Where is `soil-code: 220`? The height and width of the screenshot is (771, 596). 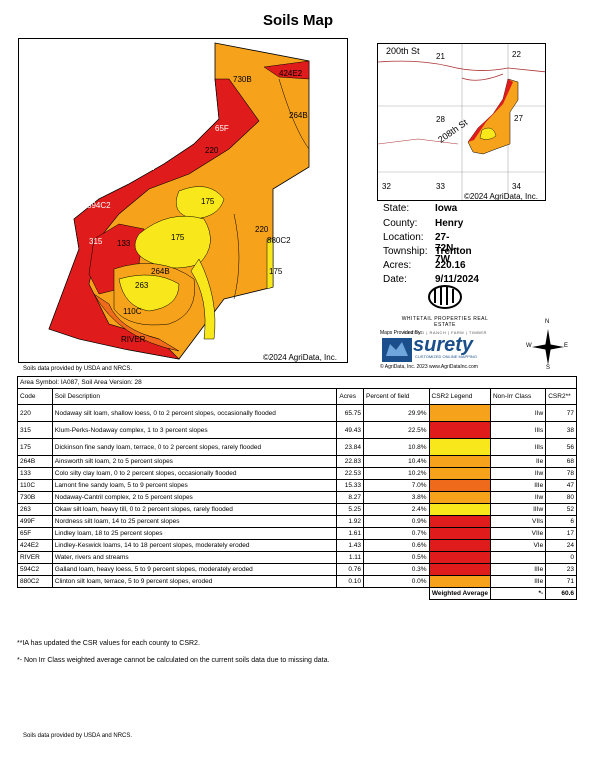
soil-code: 220 is located at coordinates (35, 413).